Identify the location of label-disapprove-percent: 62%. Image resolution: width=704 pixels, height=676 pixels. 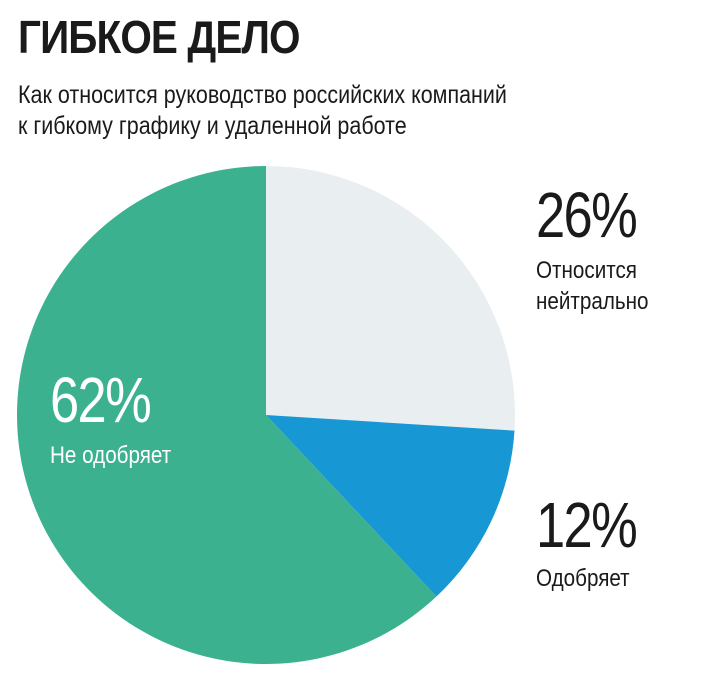
(101, 400).